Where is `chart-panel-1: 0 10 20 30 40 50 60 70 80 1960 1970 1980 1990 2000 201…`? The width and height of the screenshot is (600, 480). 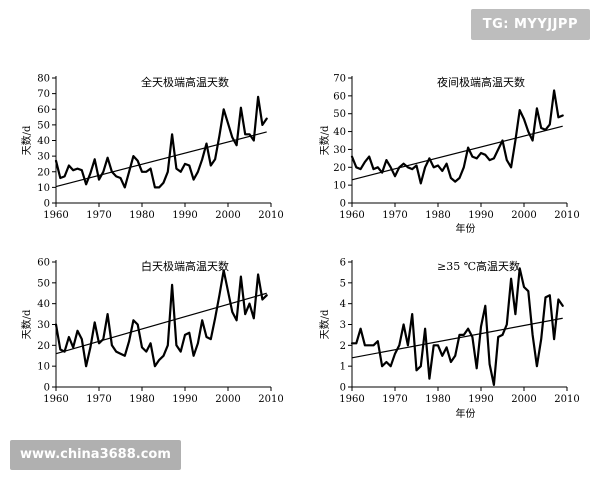 chart-panel-1: 0 10 20 30 40 50 60 70 80 1960 1970 1980 1990 2000 201… is located at coordinates (152, 148).